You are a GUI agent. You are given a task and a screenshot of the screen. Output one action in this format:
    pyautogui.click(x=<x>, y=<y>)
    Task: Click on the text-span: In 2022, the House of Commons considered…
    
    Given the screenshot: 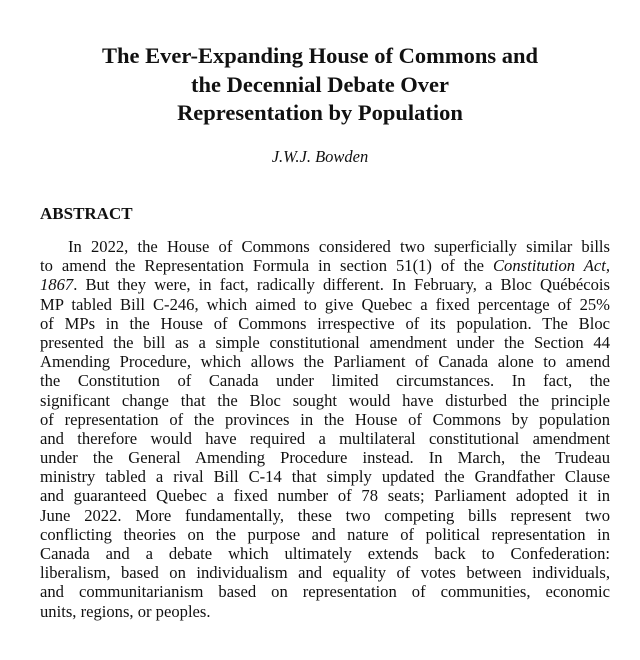 What is the action you would take?
    pyautogui.click(x=339, y=246)
    